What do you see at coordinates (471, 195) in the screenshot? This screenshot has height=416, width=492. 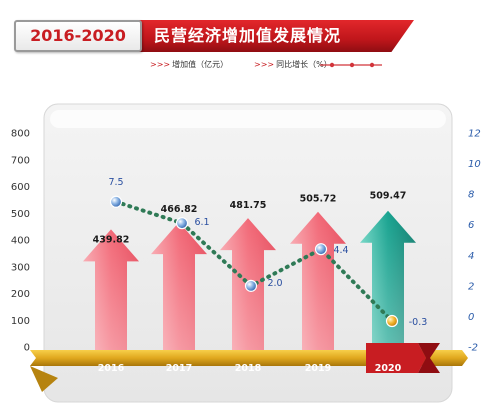 I see `right-tick-label: 8` at bounding box center [471, 195].